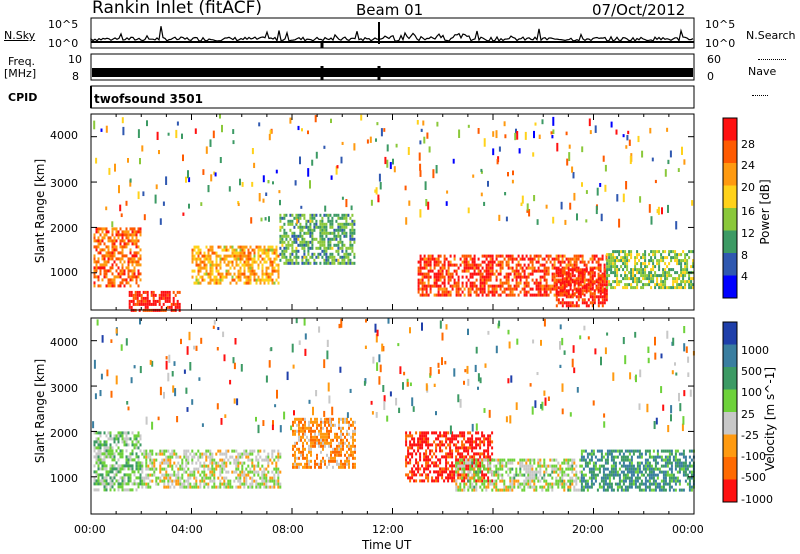  Describe the element at coordinates (748, 165) in the screenshot. I see `power-cbar-tick-24: 24` at that location.